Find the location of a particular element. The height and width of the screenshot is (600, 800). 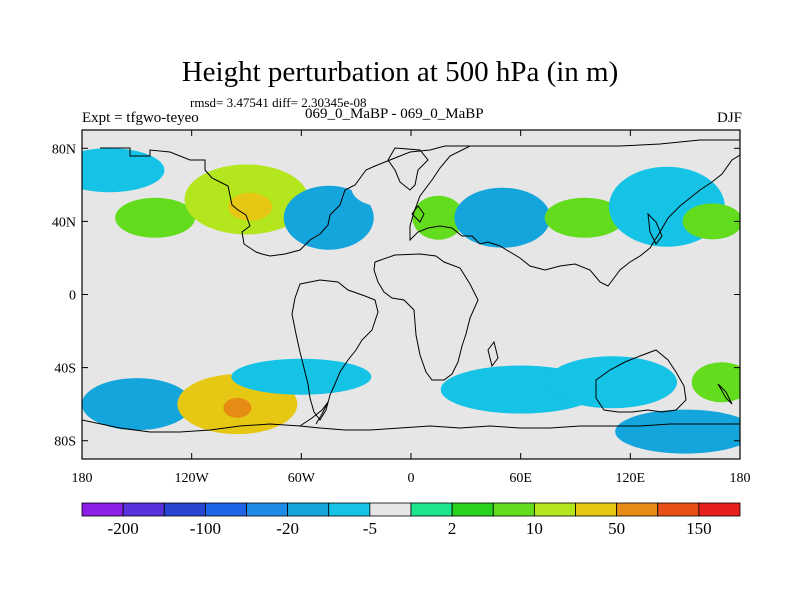

y-tick-label: 40S is located at coordinates (65, 369).